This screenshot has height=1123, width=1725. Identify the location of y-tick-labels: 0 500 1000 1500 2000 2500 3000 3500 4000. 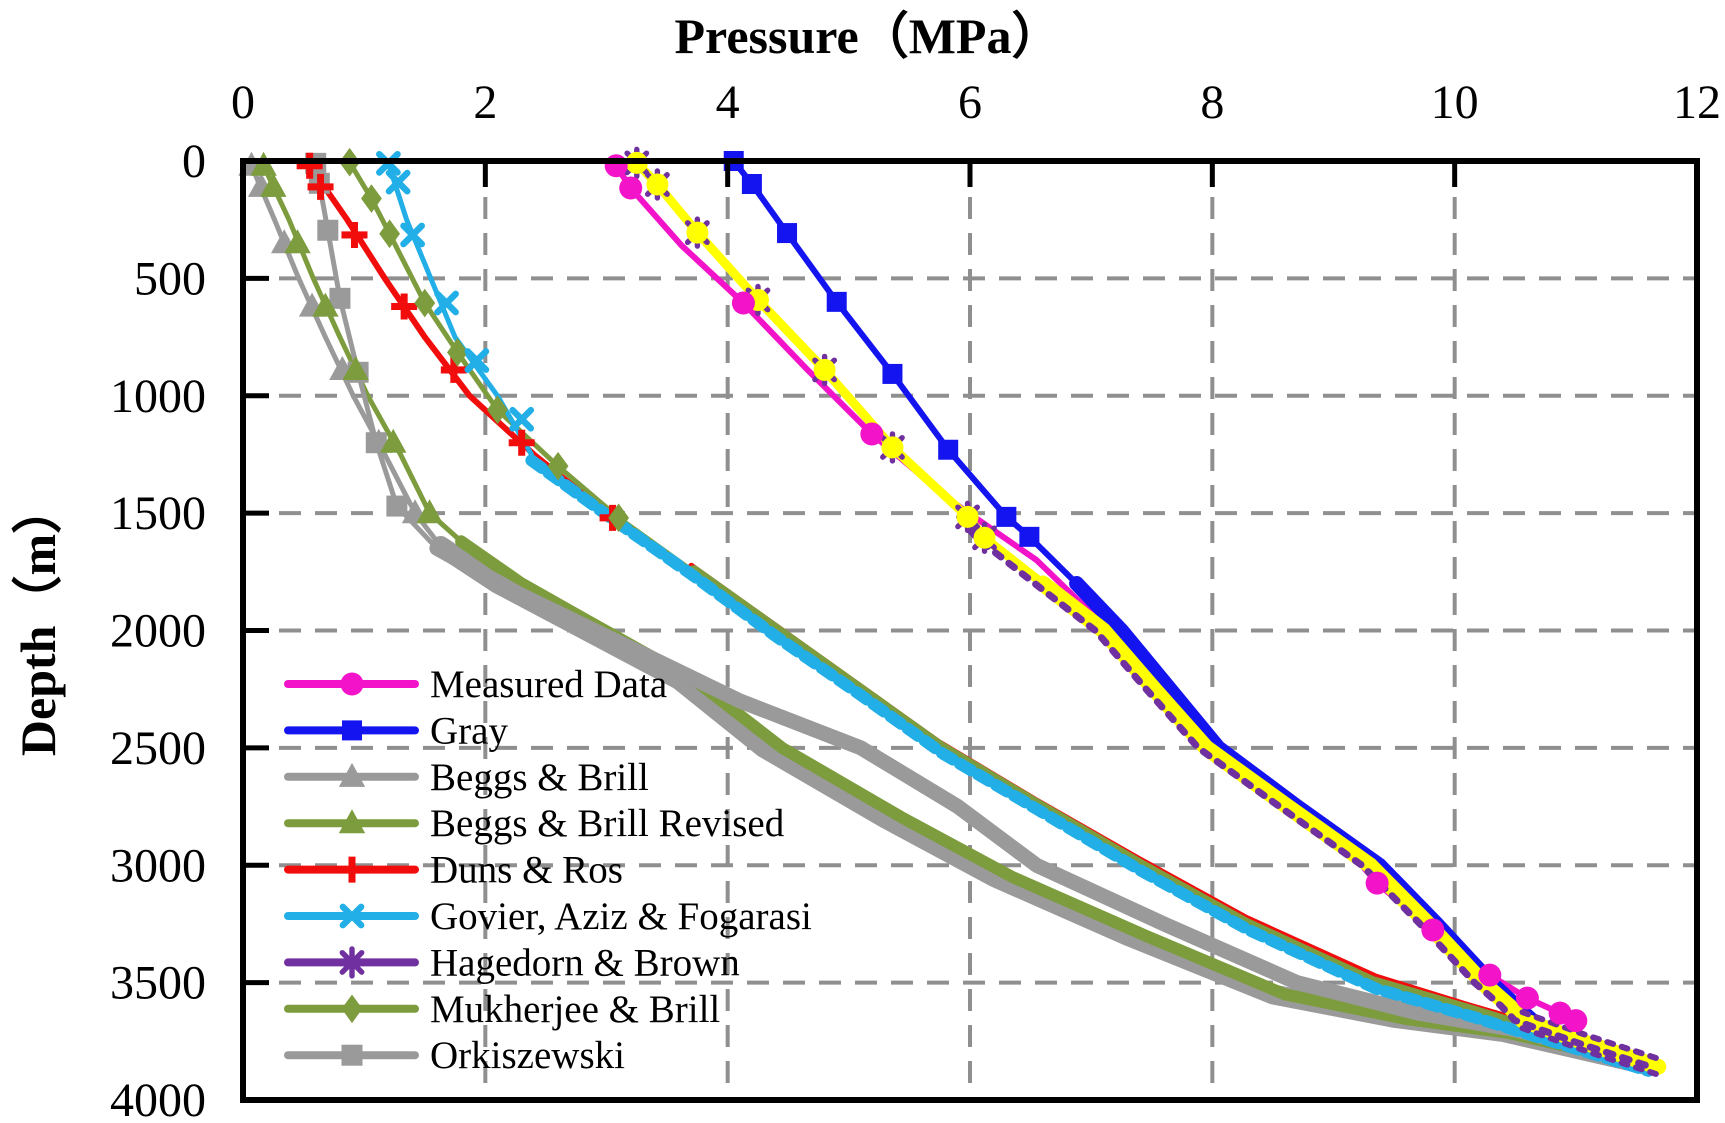
(158, 629).